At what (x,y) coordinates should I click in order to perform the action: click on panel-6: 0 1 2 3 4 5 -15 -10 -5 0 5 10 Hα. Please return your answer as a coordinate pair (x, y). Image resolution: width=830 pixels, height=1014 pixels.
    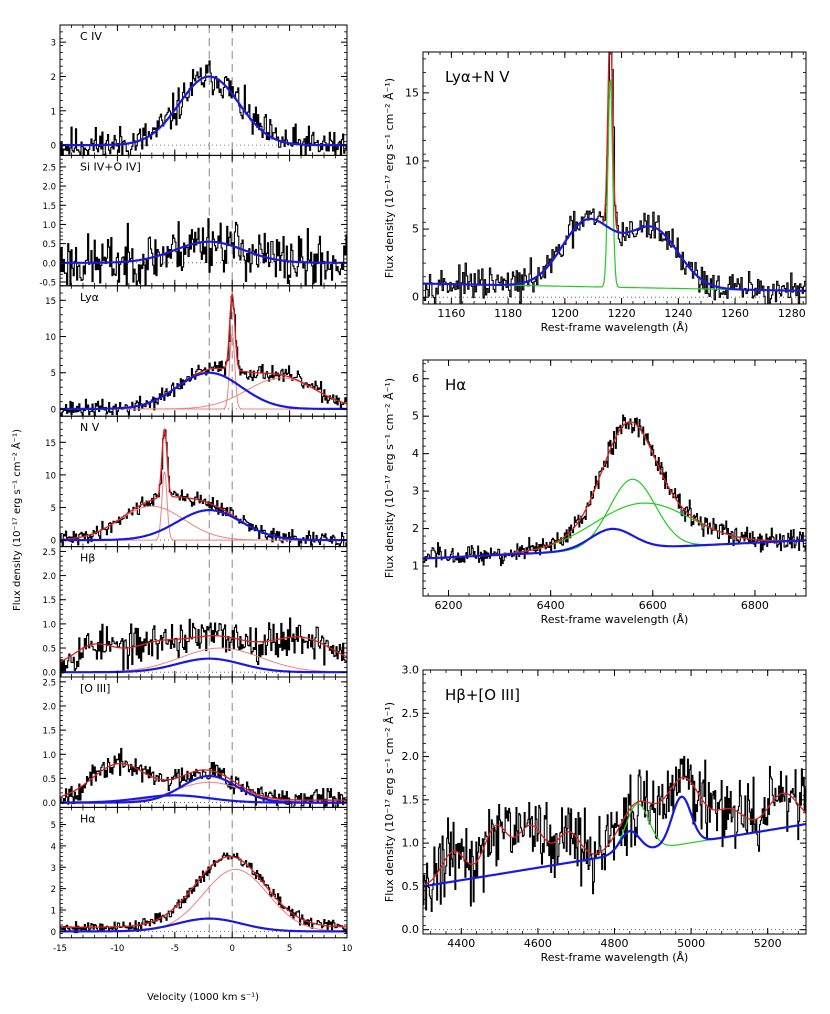
    Looking at the image, I should click on (202, 880).